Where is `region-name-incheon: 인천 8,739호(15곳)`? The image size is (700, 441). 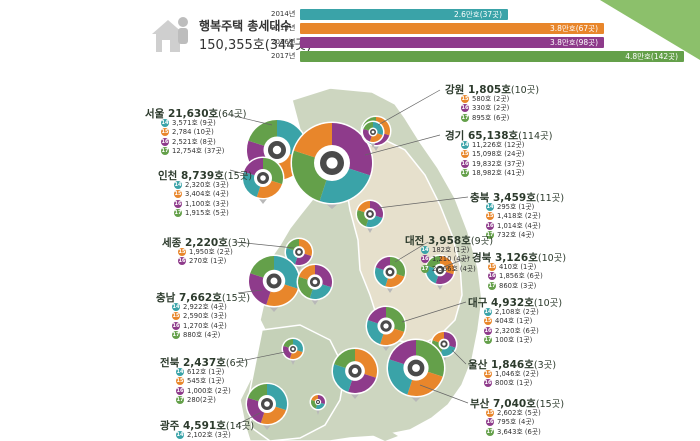 region-name-incheon: 인천 8,739호(15곳) is located at coordinates (205, 175).